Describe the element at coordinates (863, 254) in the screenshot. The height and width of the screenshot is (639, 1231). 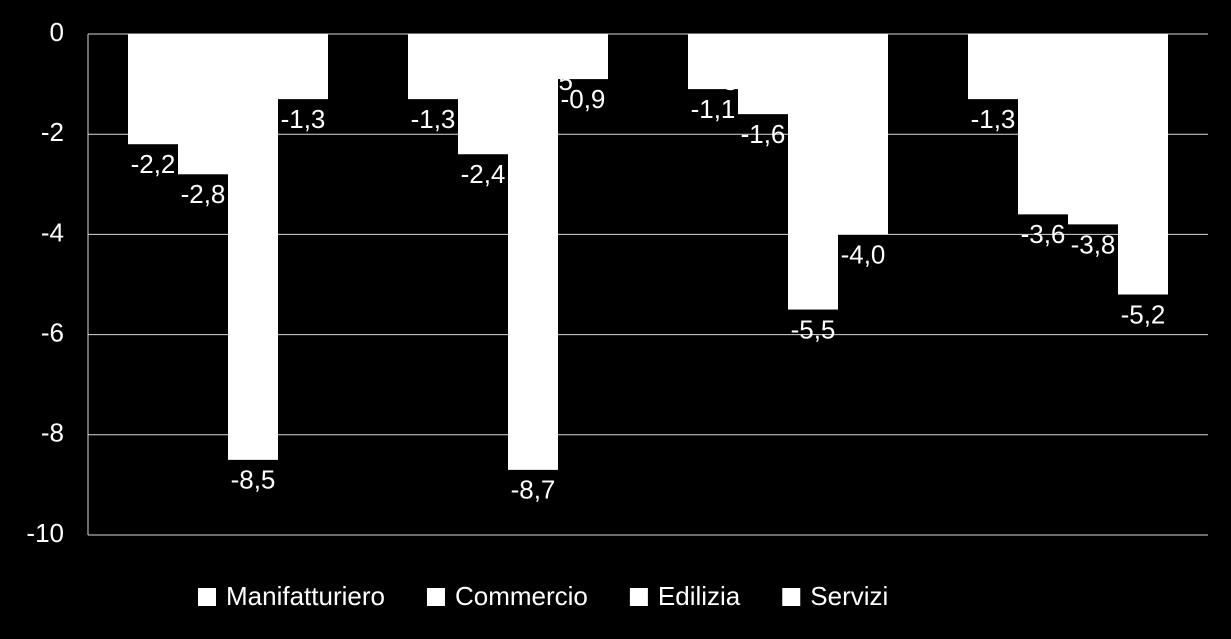
I see `value-label: -4,0` at that location.